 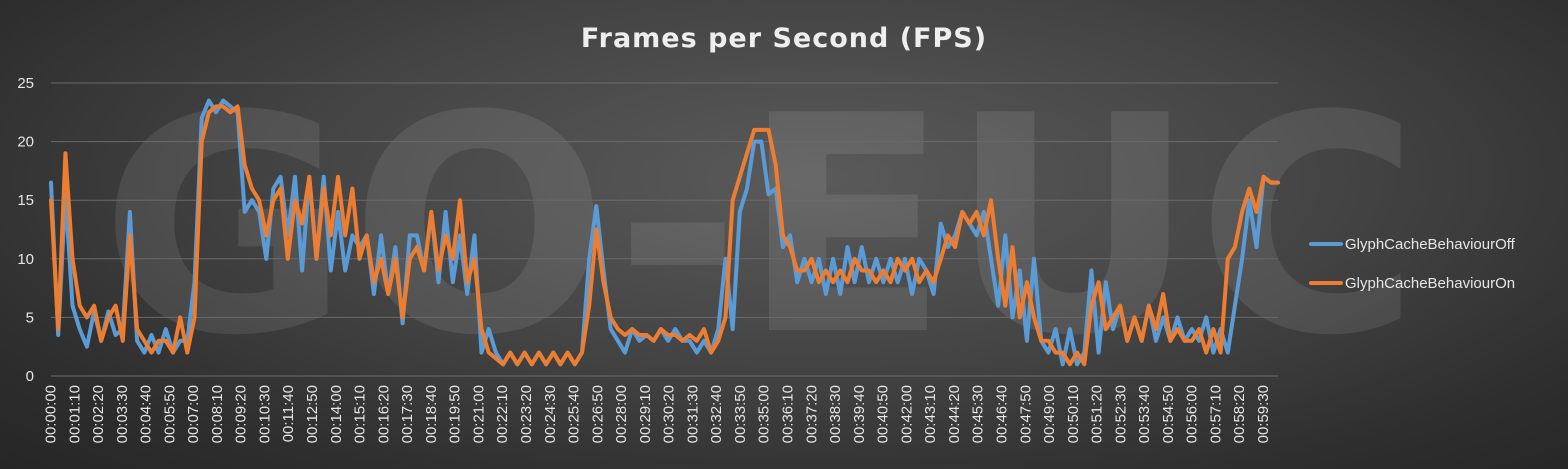 What do you see at coordinates (978, 414) in the screenshot?
I see `x-tick-label: 00:45:30` at bounding box center [978, 414].